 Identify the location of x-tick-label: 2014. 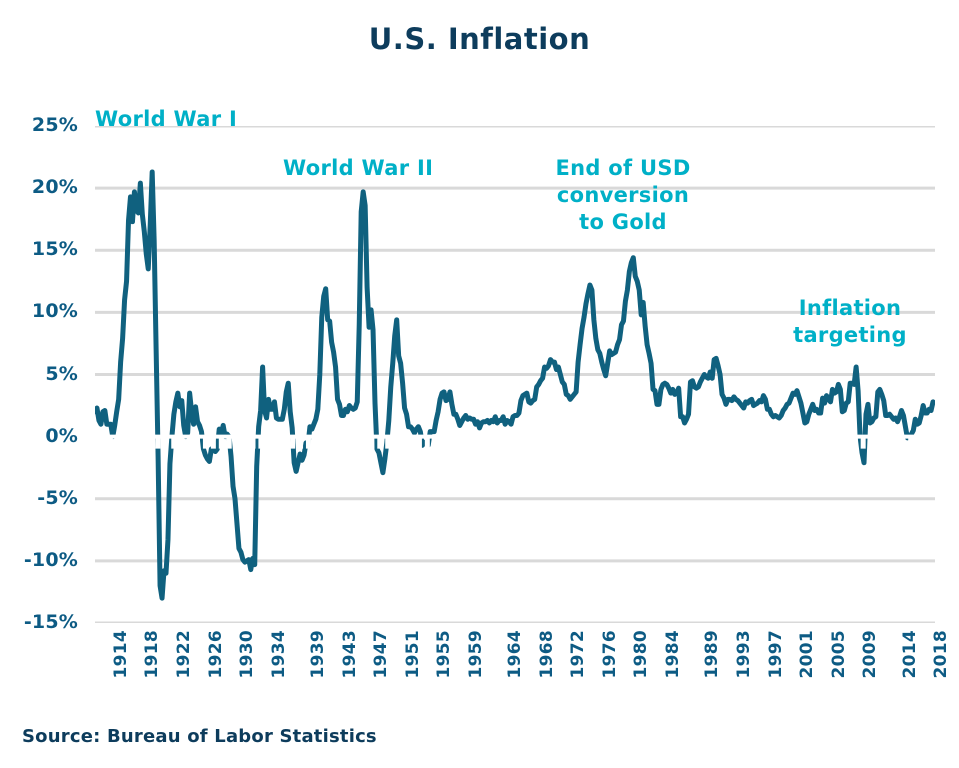
(909, 654).